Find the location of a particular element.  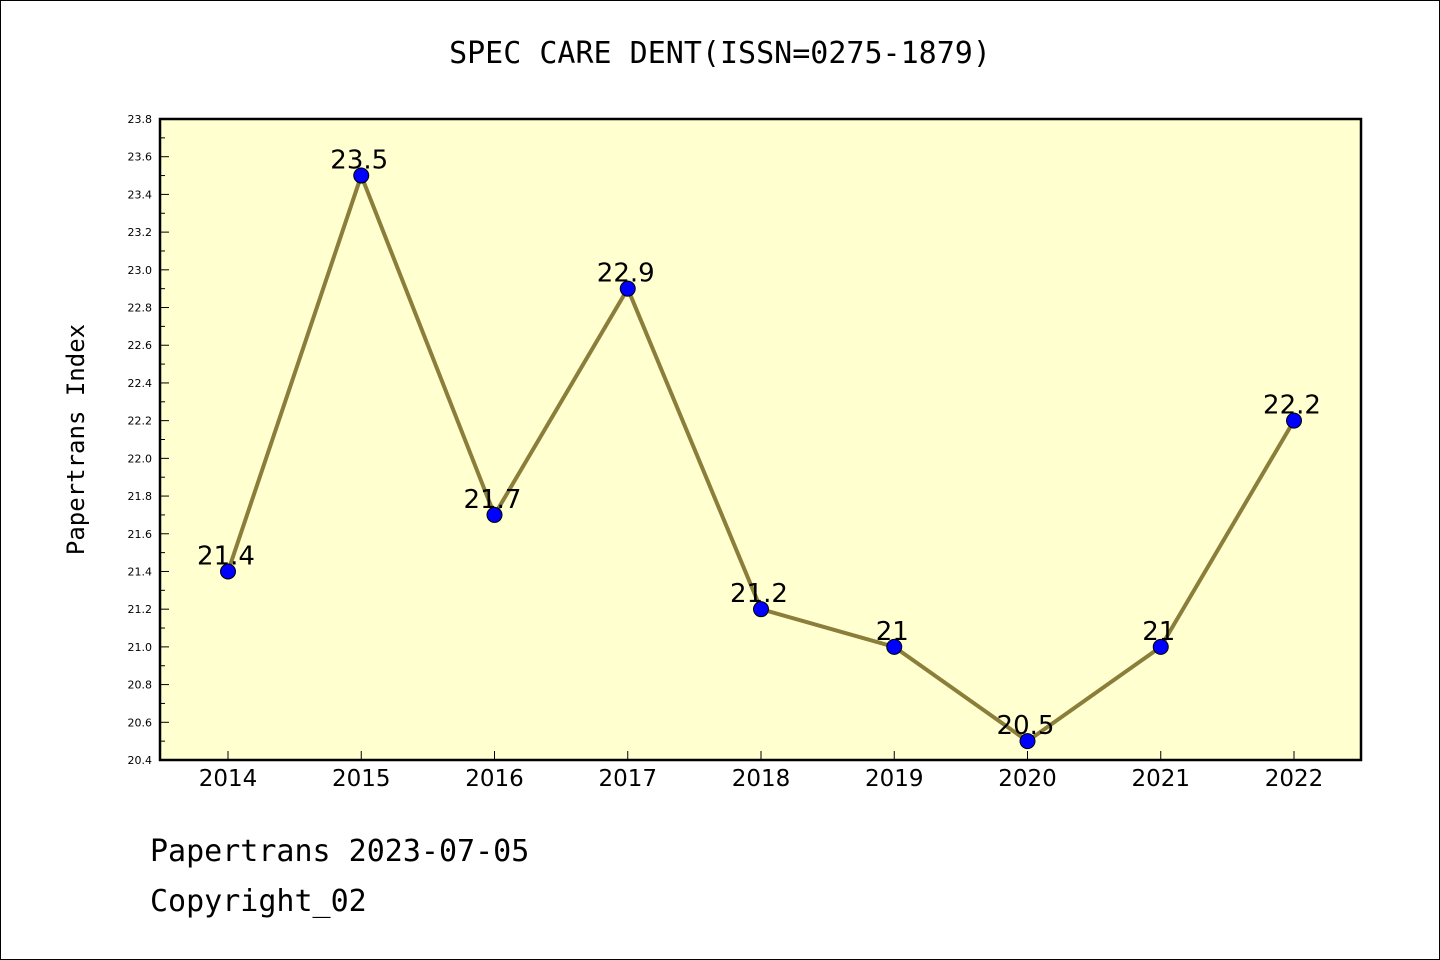

y-tick-label: 21.6 is located at coordinates (140, 534).